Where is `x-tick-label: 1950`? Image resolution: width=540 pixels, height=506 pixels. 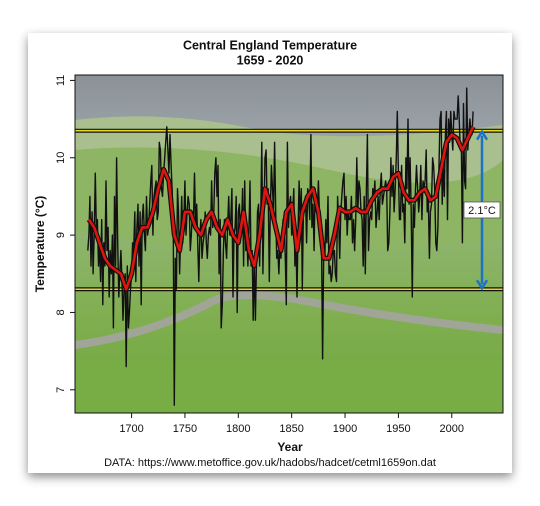 x-tick-label: 1950 is located at coordinates (398, 429).